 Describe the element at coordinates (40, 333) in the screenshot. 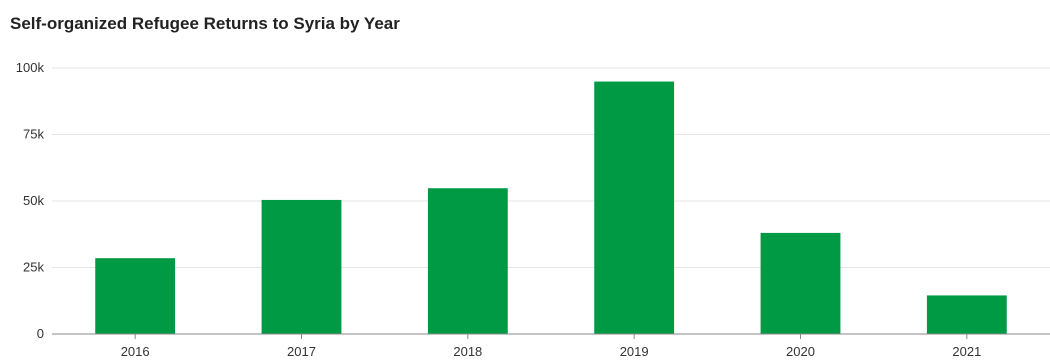

I see `y-tick-label: 0` at that location.